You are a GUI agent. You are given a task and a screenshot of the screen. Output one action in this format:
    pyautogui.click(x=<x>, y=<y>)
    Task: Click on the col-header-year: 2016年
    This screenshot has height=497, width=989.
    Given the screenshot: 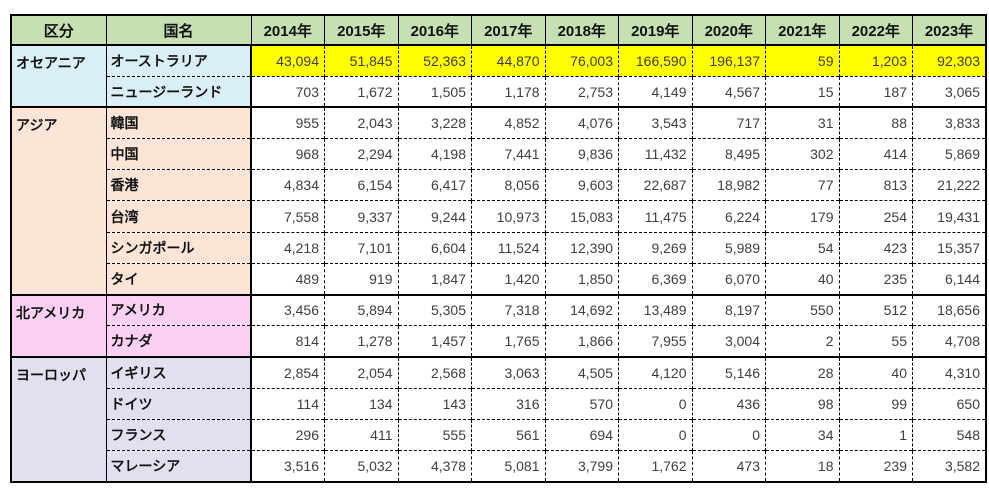 What is the action you would take?
    pyautogui.click(x=434, y=30)
    